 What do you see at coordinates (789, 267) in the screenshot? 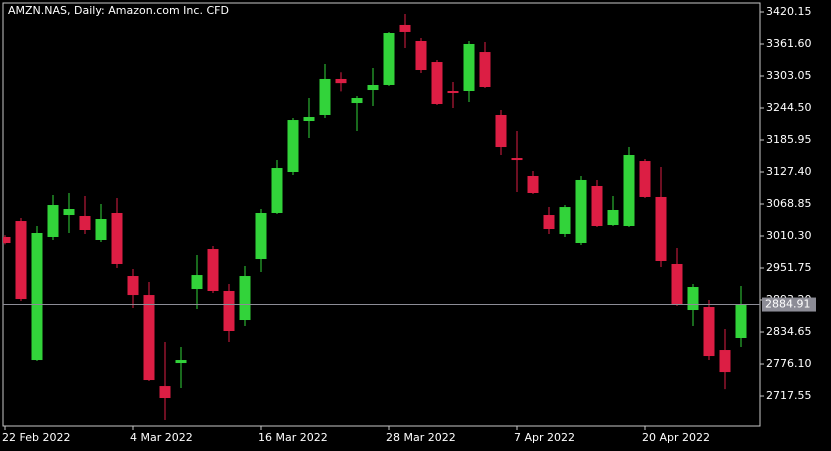
I see `y-tick-label: 2951.75` at bounding box center [789, 267].